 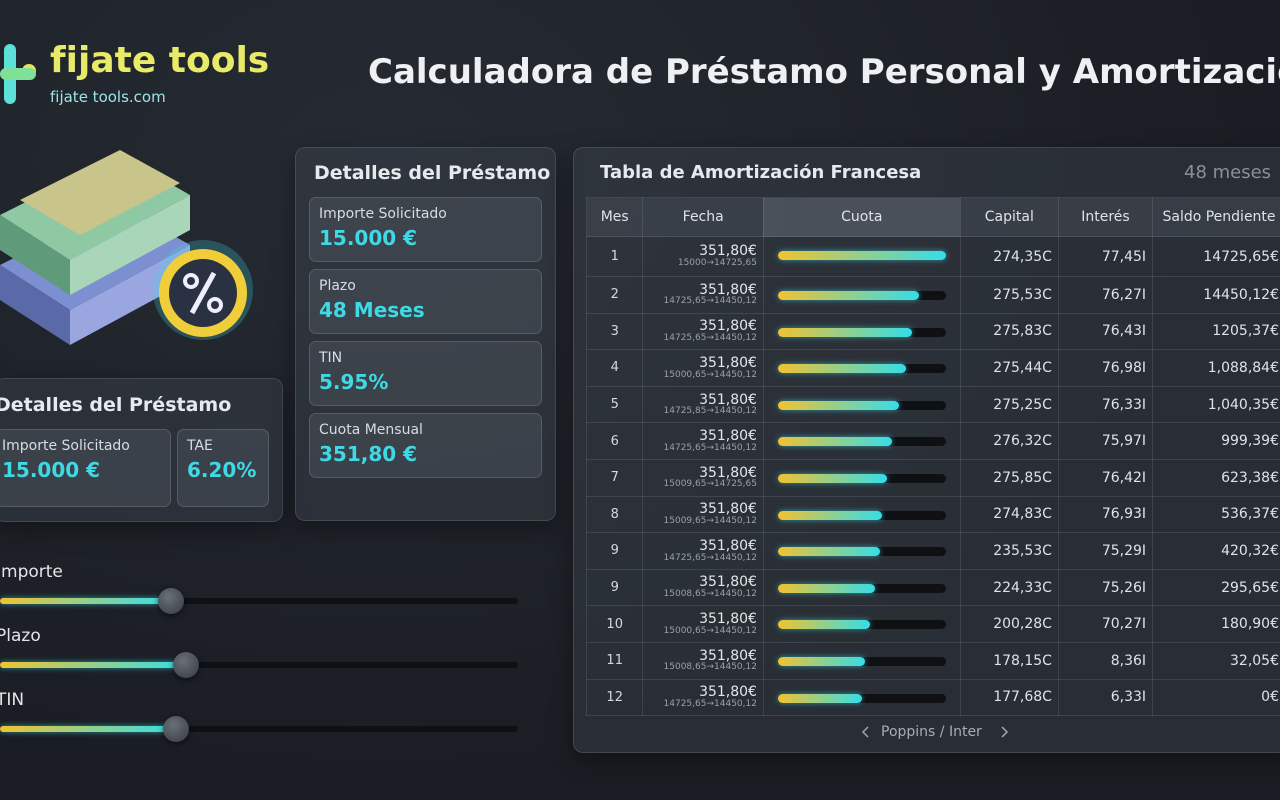 I want to click on cell-saldo: 14725,65€, so click(x=1216, y=256).